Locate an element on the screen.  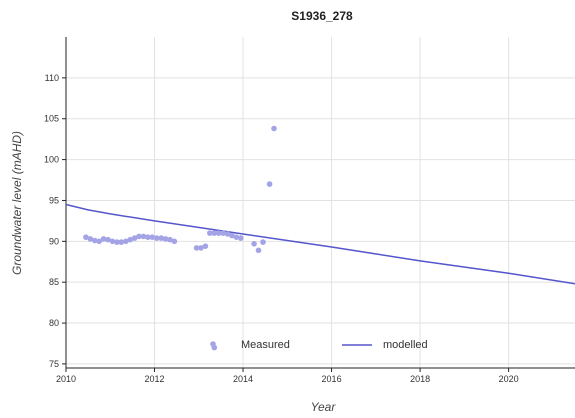
x-tick-label: 2020 is located at coordinates (509, 379).